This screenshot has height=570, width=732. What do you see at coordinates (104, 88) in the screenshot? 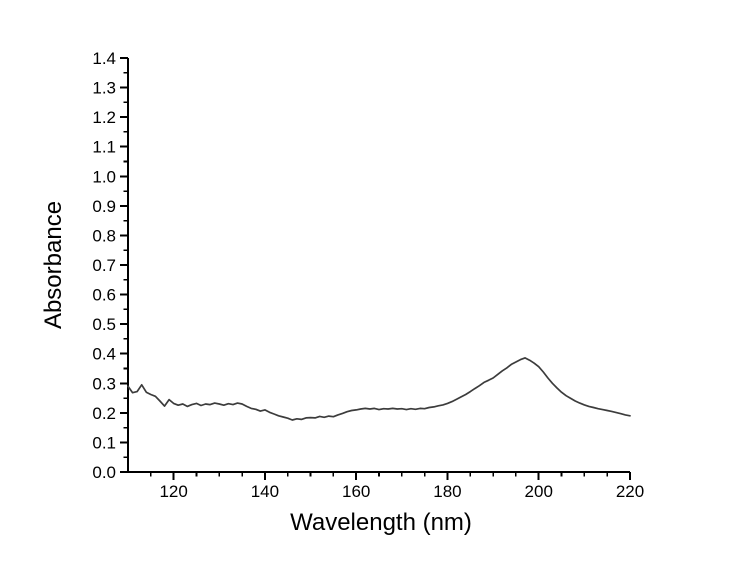
I see `y-tick-label: 1.3` at bounding box center [104, 88].